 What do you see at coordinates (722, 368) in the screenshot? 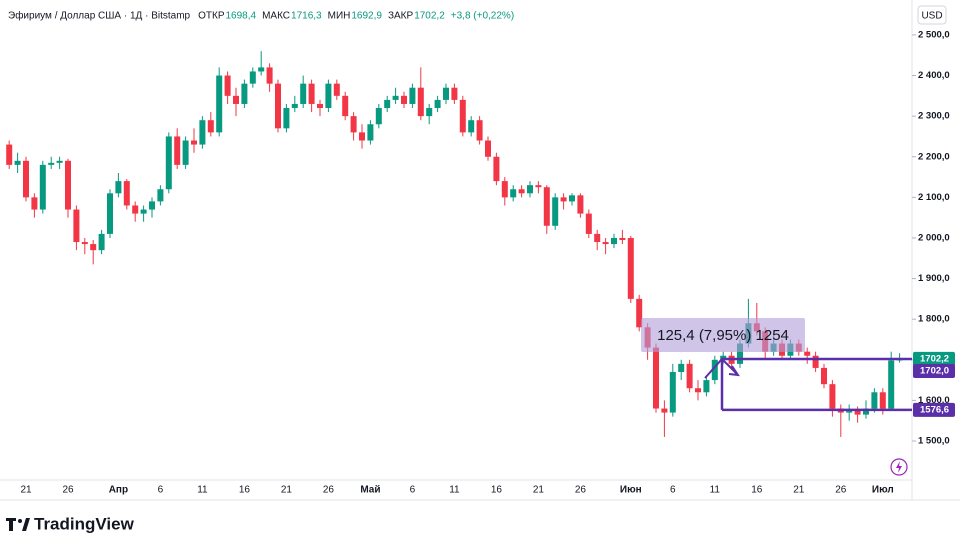
I see `trend-arrow` at bounding box center [722, 368].